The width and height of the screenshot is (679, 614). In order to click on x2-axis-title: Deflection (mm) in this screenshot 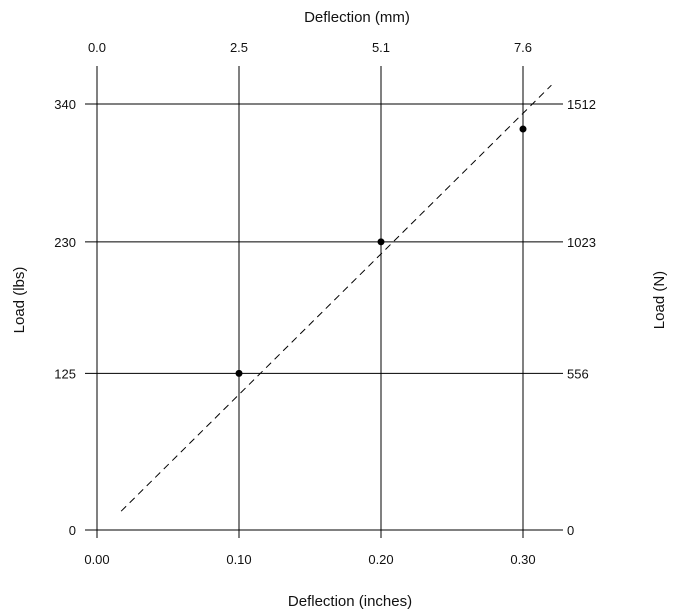, I will do `click(357, 17)`.